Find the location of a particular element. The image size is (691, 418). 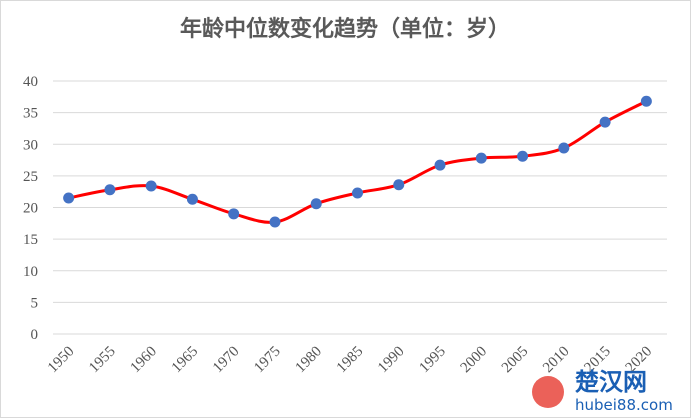

watermark-logo is located at coordinates (548, 392).